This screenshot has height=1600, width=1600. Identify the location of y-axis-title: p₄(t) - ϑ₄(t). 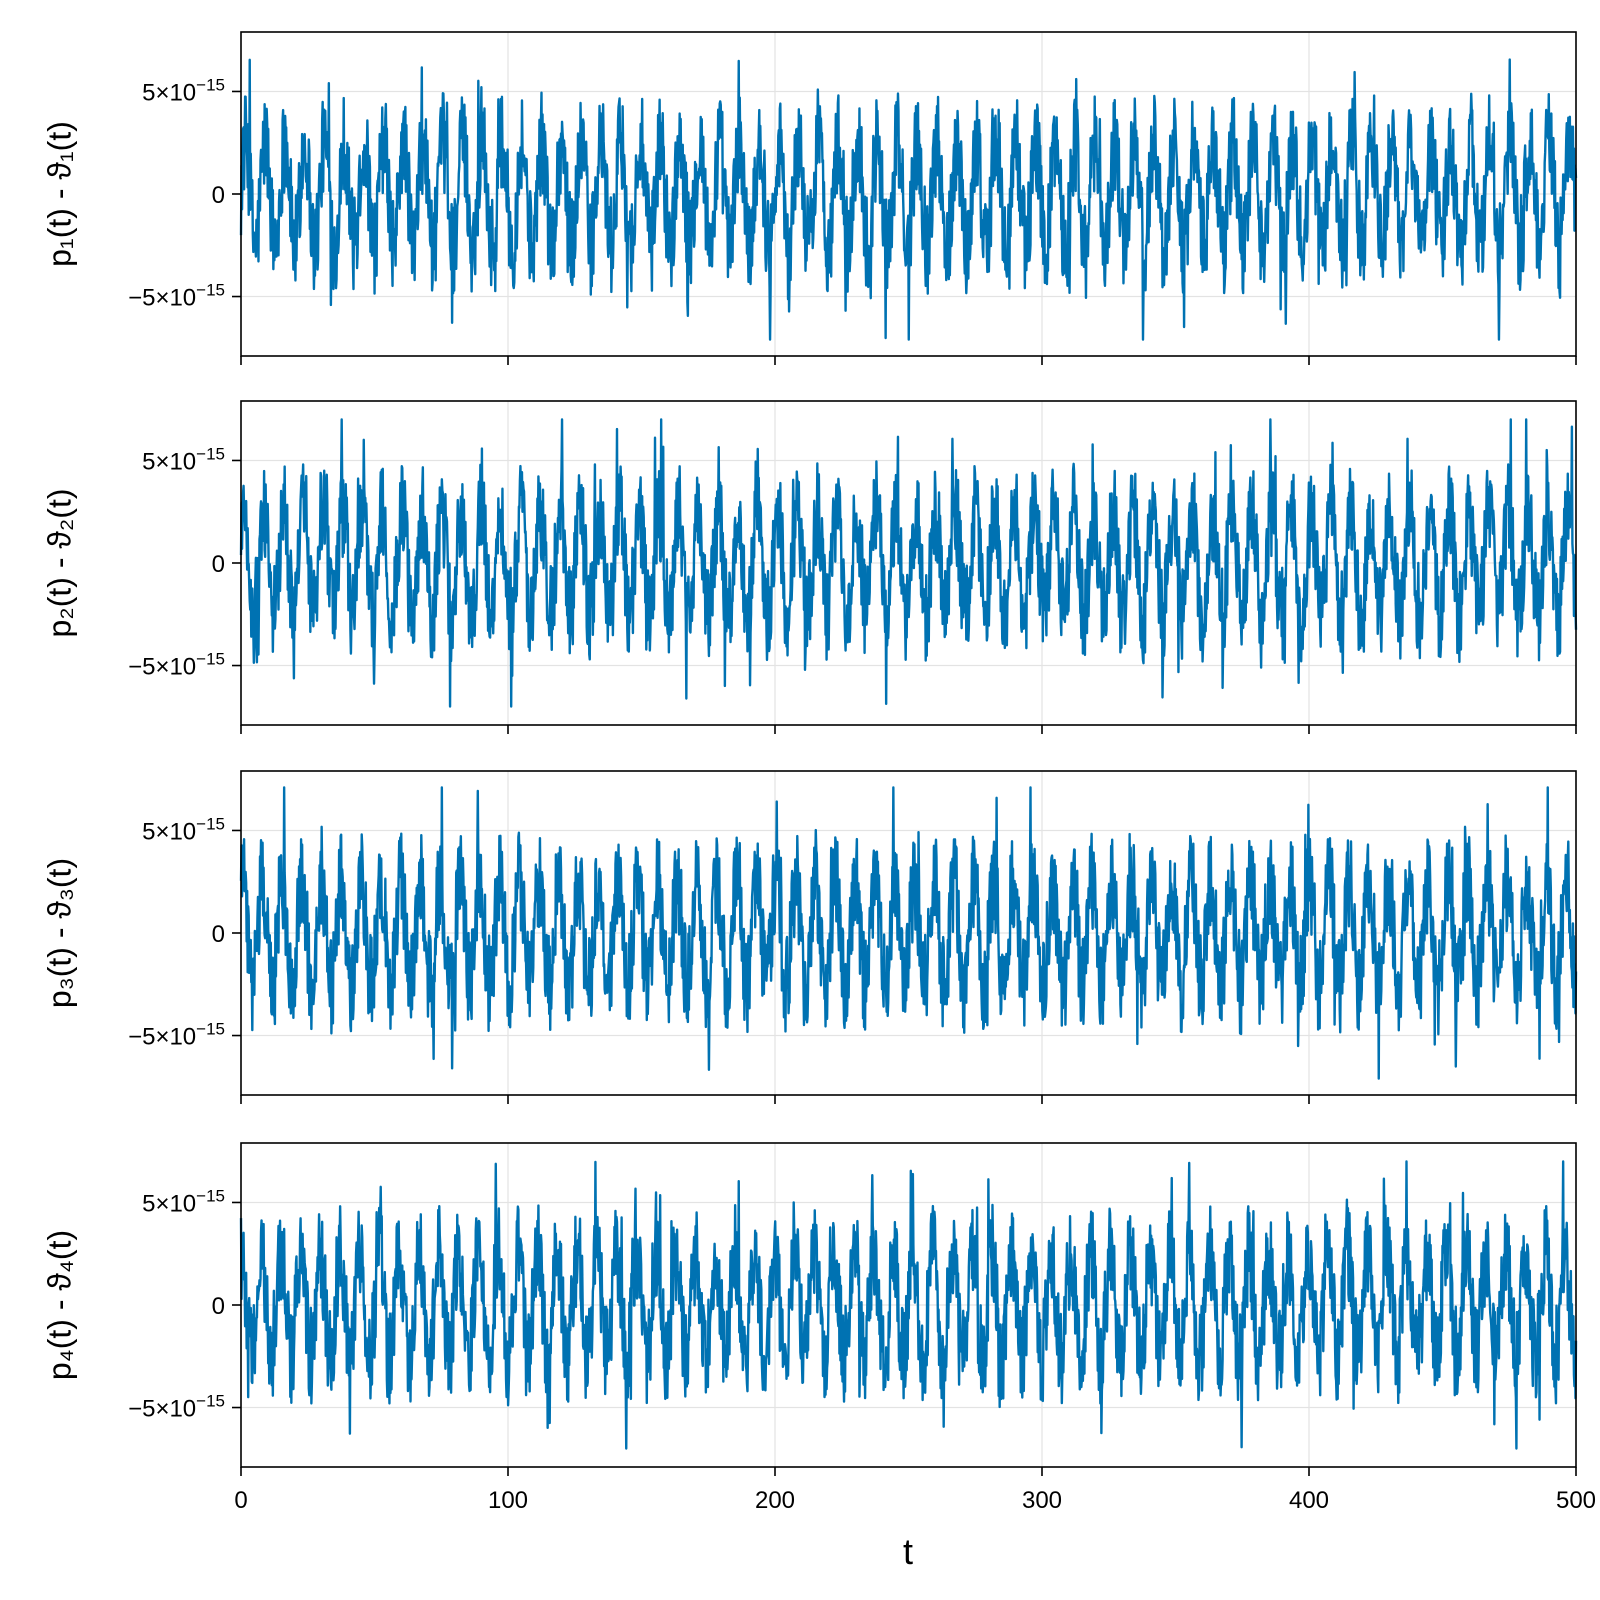
(59, 1305).